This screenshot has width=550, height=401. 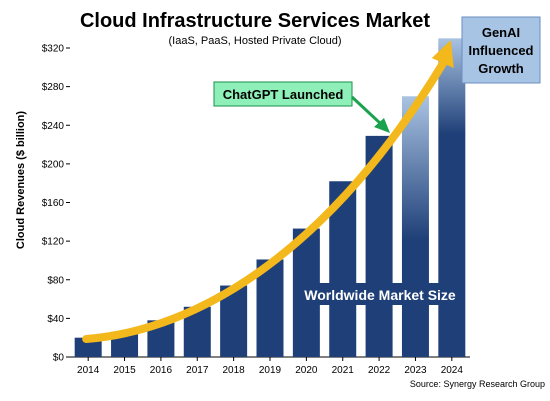 I want to click on x-tick-label-2022: 2022, so click(x=379, y=370).